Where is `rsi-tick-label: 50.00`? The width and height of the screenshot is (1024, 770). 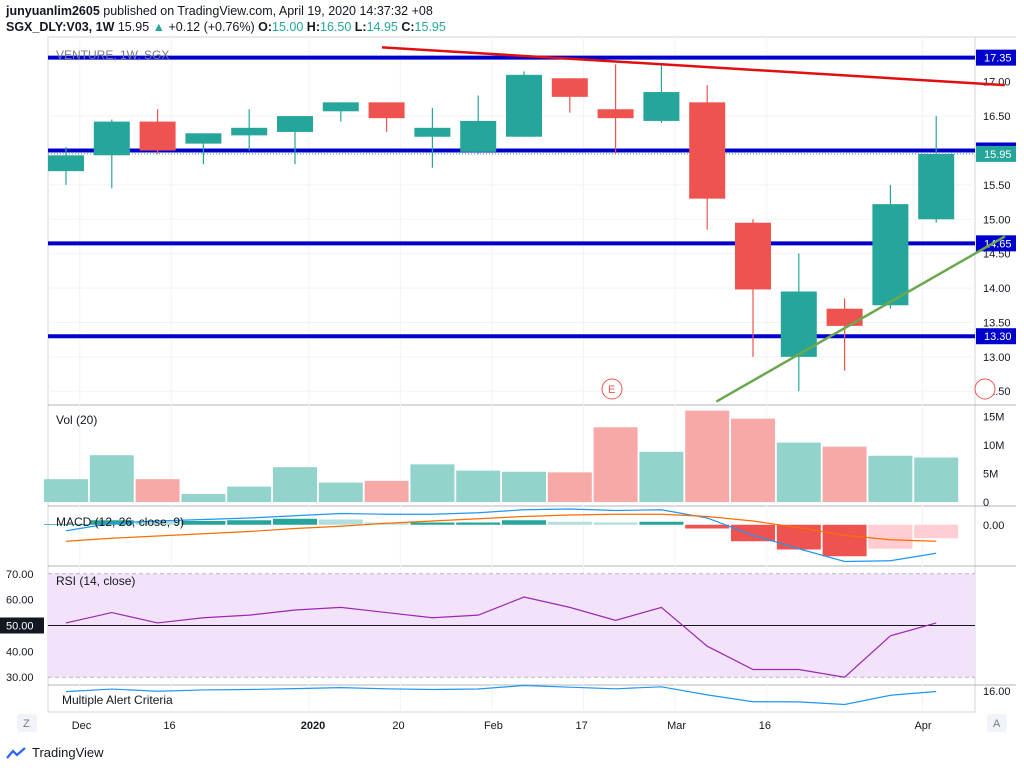 rsi-tick-label: 50.00 is located at coordinates (20, 627).